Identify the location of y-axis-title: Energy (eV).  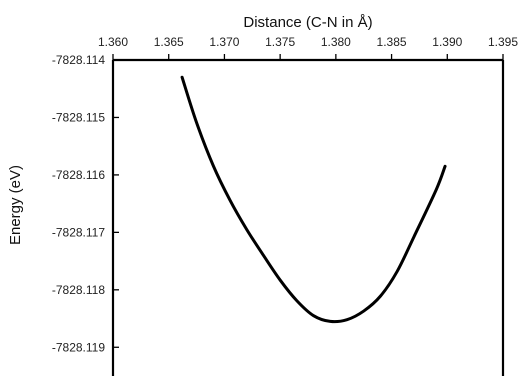
(15, 205).